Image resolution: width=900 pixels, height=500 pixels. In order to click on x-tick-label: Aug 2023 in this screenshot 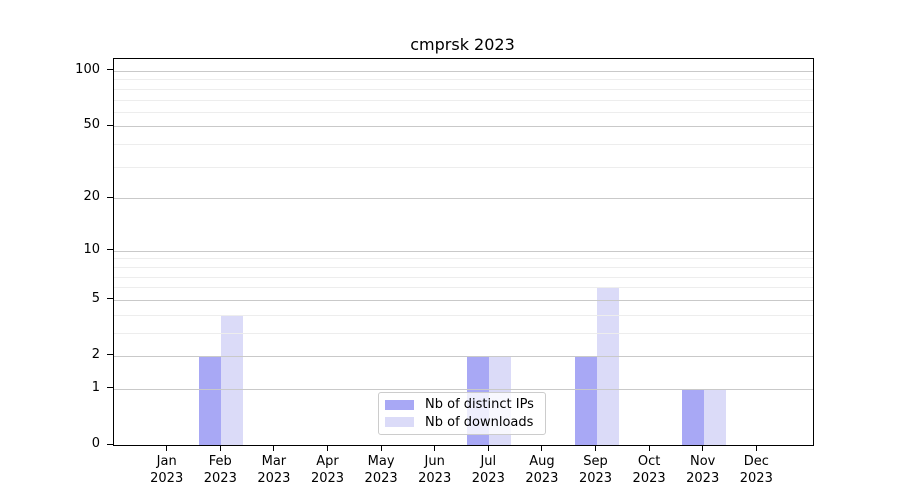, I will do `click(542, 470)`.